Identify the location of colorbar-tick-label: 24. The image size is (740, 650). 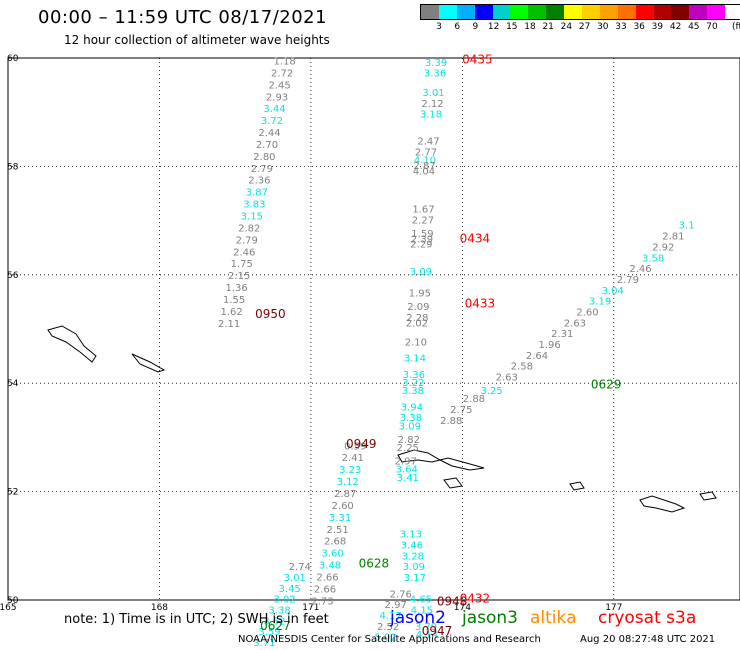
(566, 27).